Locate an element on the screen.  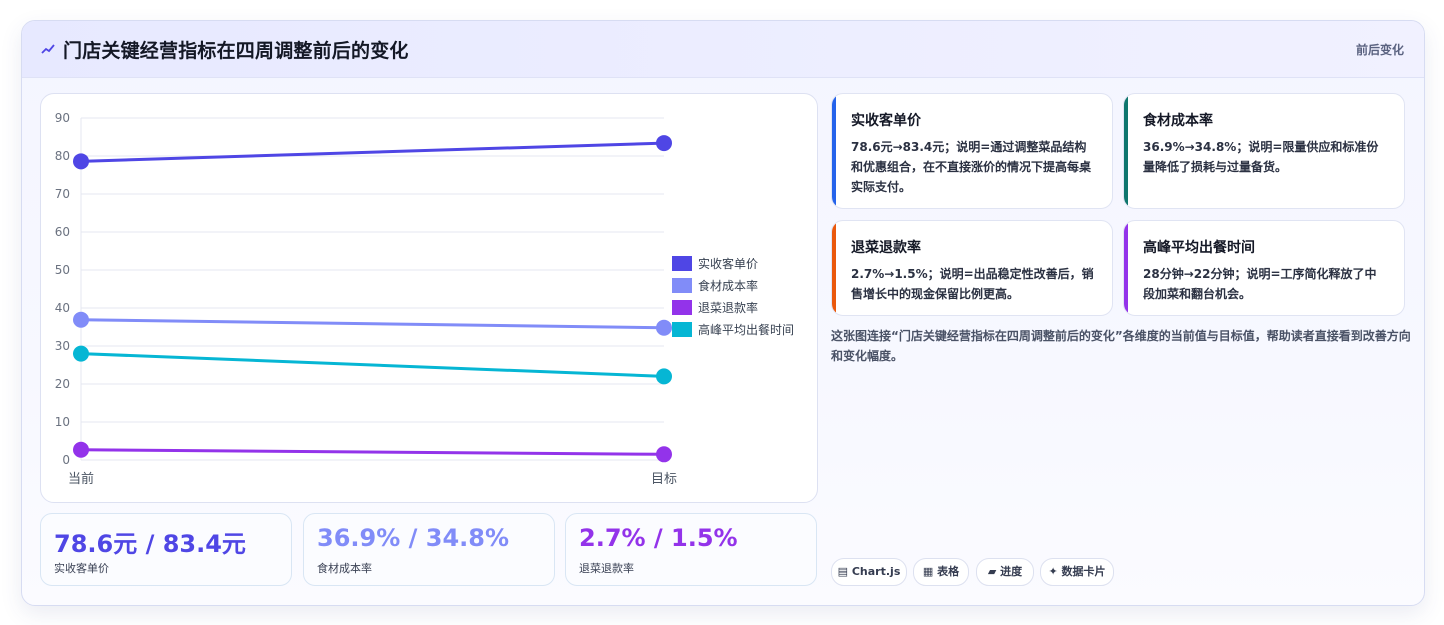
chip-progress: ▰ 进度 is located at coordinates (1005, 572).